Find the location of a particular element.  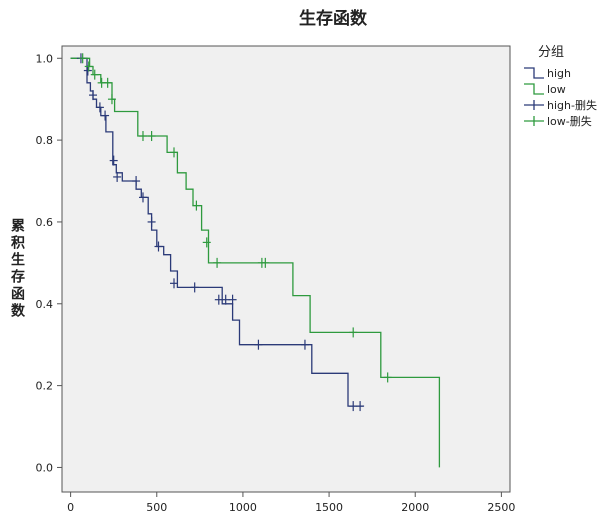

y-axis-label-char: 生 is located at coordinates (18, 260).